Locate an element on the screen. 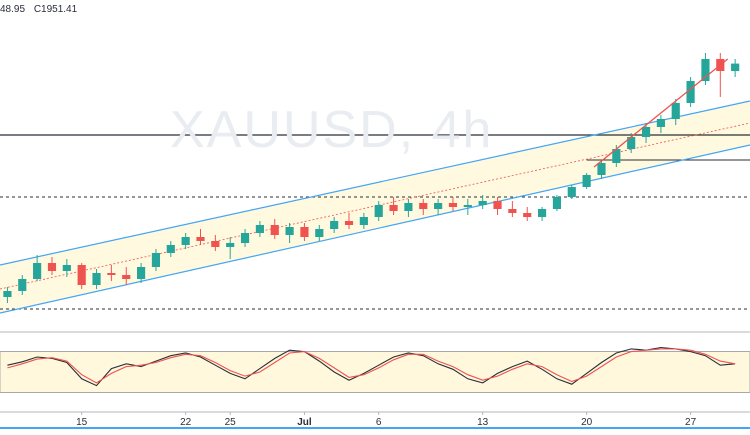 The height and width of the screenshot is (435, 750). stochastic-pane is located at coordinates (375, 362).